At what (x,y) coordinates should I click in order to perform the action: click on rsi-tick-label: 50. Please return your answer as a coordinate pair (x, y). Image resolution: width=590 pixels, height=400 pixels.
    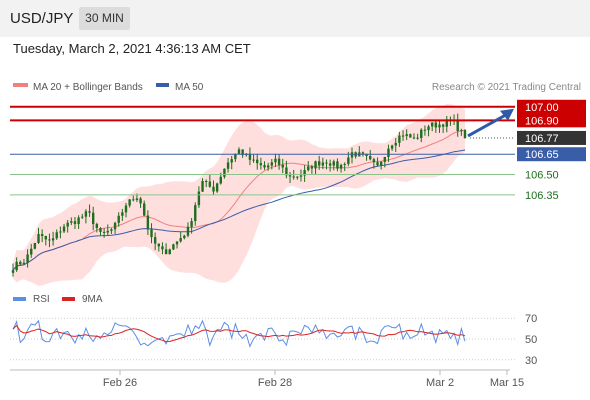
    Looking at the image, I should click on (531, 340).